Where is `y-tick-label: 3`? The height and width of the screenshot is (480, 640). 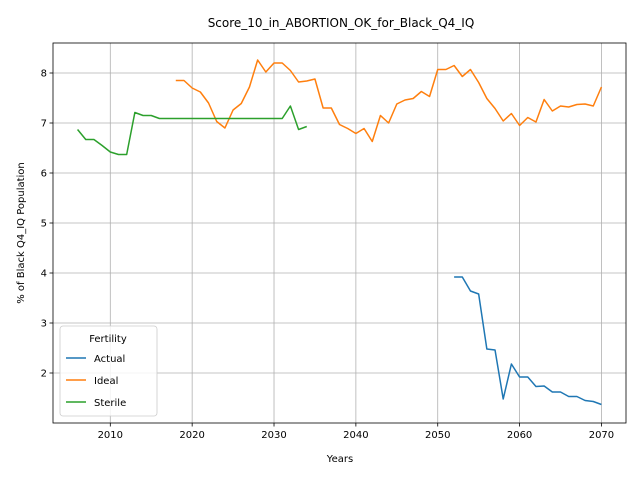
y-tick-label: 3 is located at coordinates (44, 324).